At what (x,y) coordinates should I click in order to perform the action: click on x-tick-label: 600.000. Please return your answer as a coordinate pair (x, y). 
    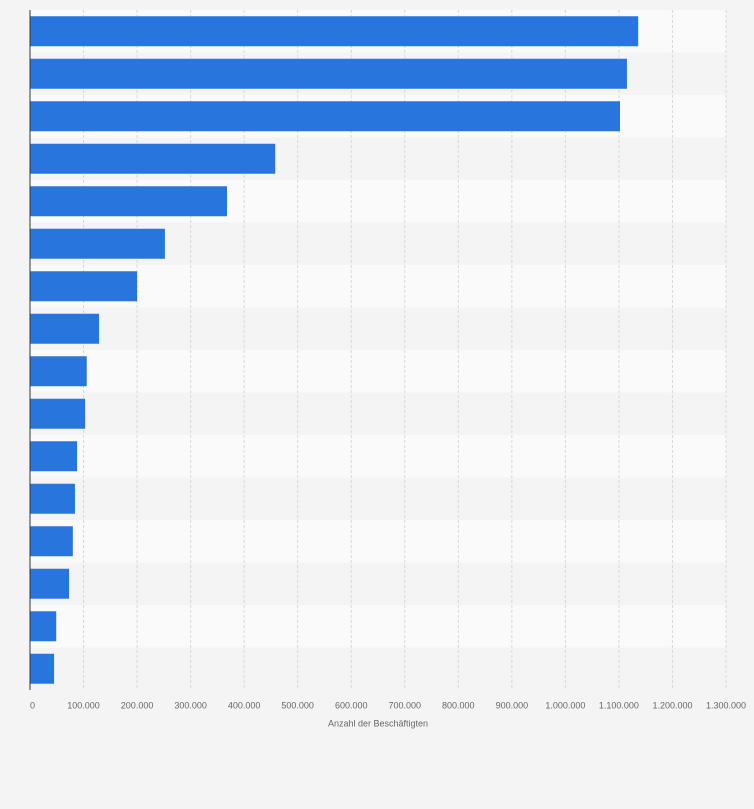
    Looking at the image, I should click on (351, 705).